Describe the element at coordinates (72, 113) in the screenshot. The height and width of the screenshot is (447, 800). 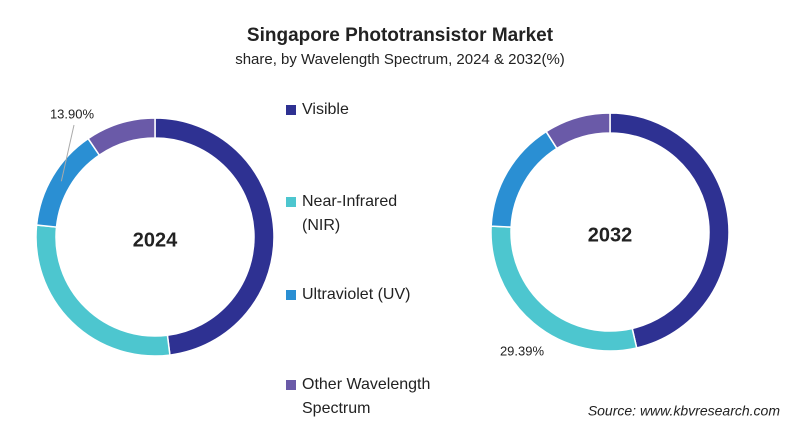
I see `data-label: 13.90%` at that location.